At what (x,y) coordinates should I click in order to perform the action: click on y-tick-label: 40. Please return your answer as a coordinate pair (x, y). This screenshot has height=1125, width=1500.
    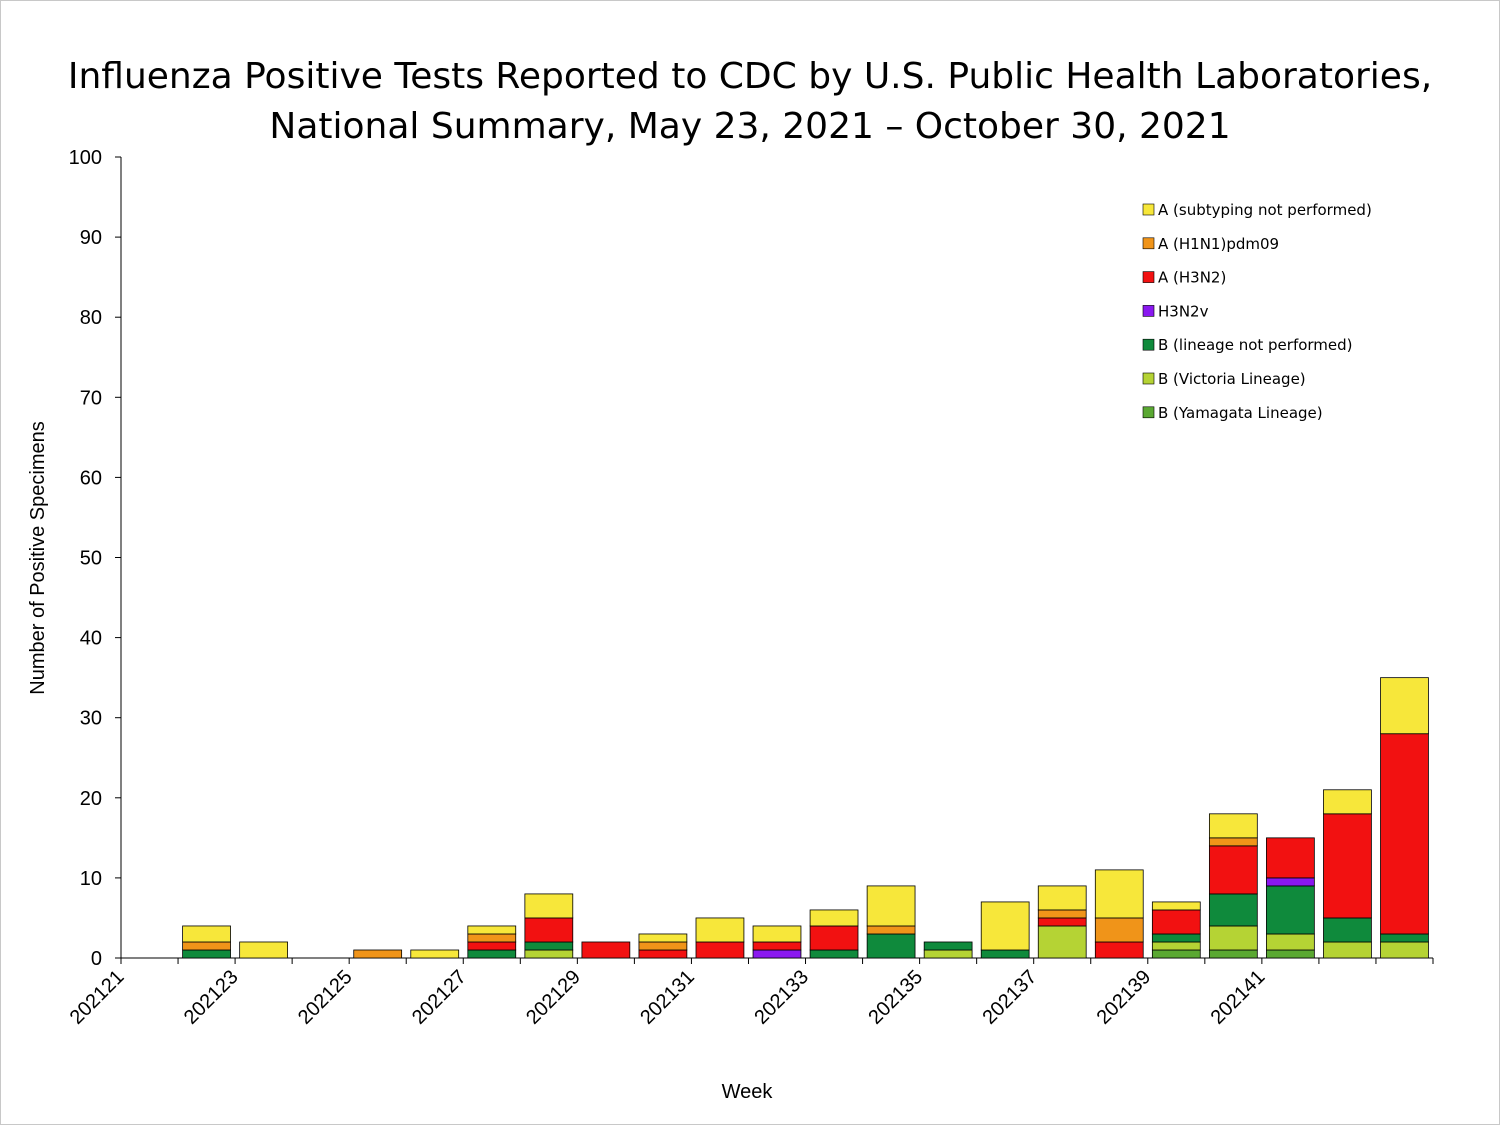
    Looking at the image, I should click on (91, 639).